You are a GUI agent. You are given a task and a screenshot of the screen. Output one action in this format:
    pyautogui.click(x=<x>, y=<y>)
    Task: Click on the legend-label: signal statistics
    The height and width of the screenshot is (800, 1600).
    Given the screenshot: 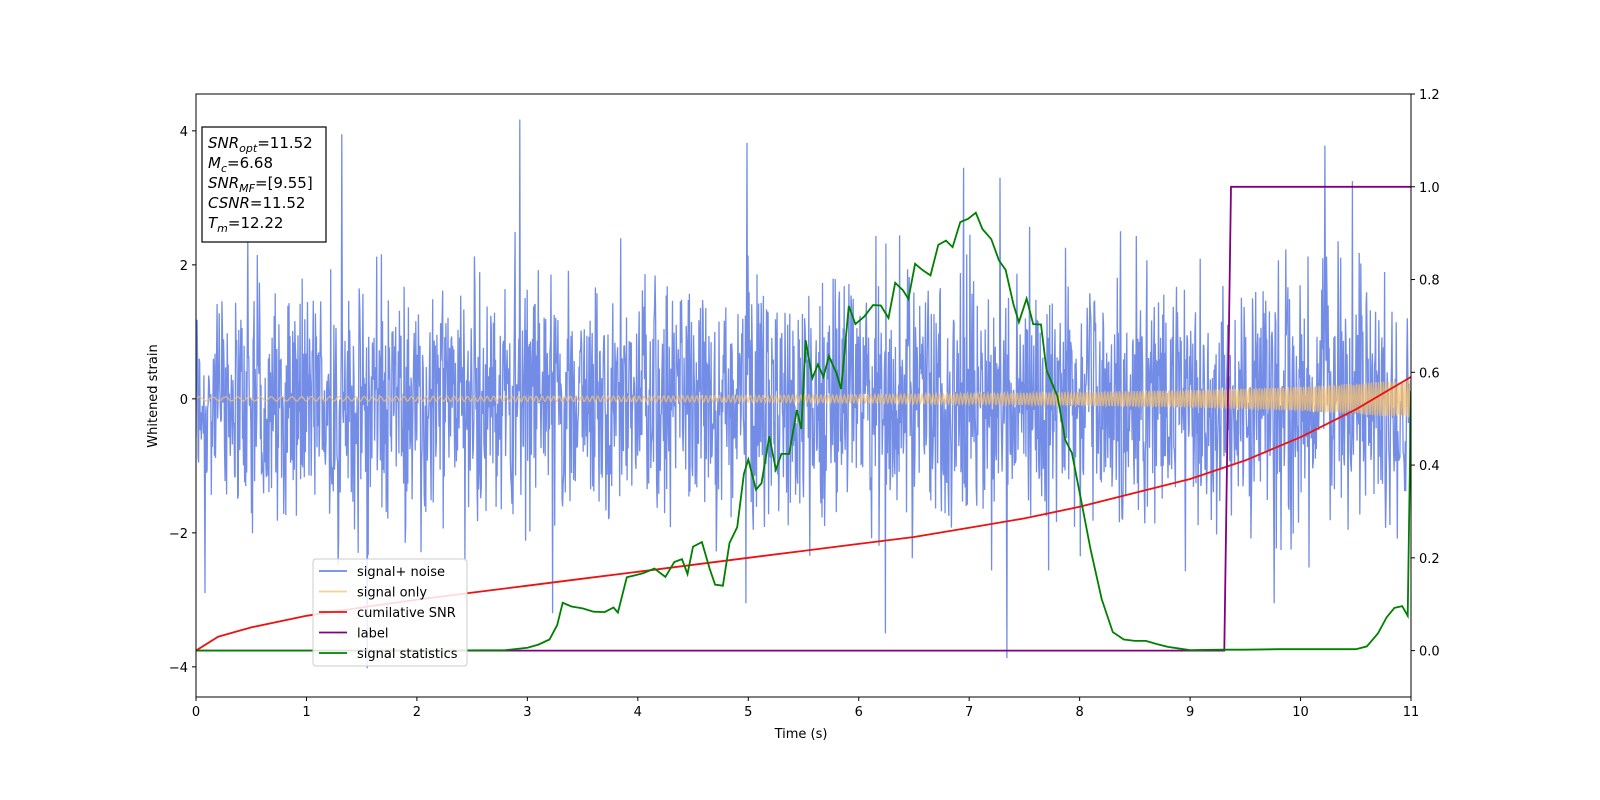 What is the action you would take?
    pyautogui.click(x=407, y=654)
    